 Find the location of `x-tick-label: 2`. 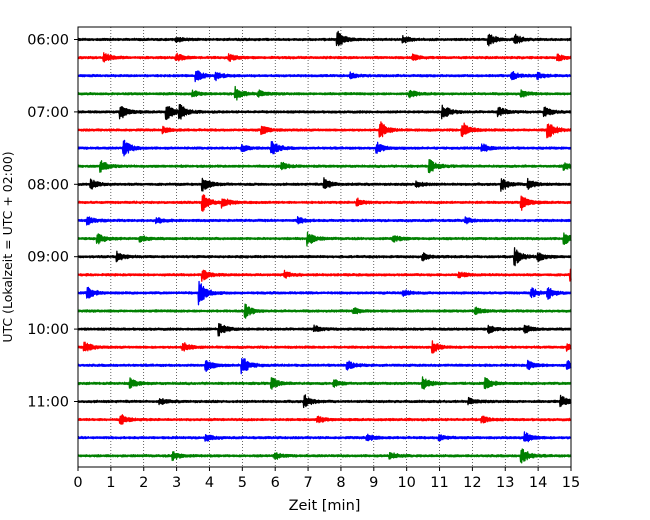

x-tick-label: 2 is located at coordinates (143, 483).